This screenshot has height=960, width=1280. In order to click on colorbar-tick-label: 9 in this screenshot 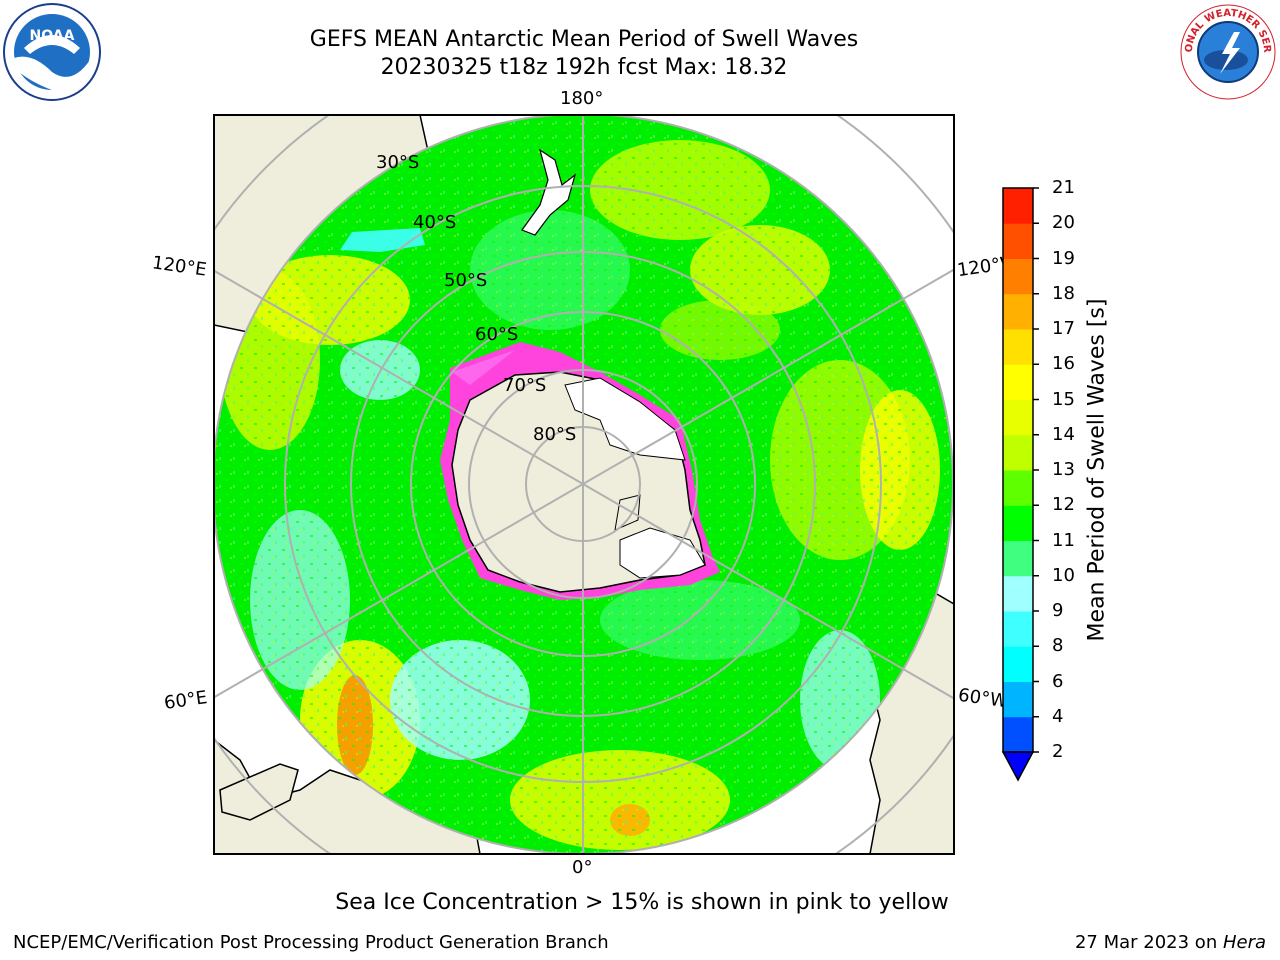, I will do `click(1058, 610)`.